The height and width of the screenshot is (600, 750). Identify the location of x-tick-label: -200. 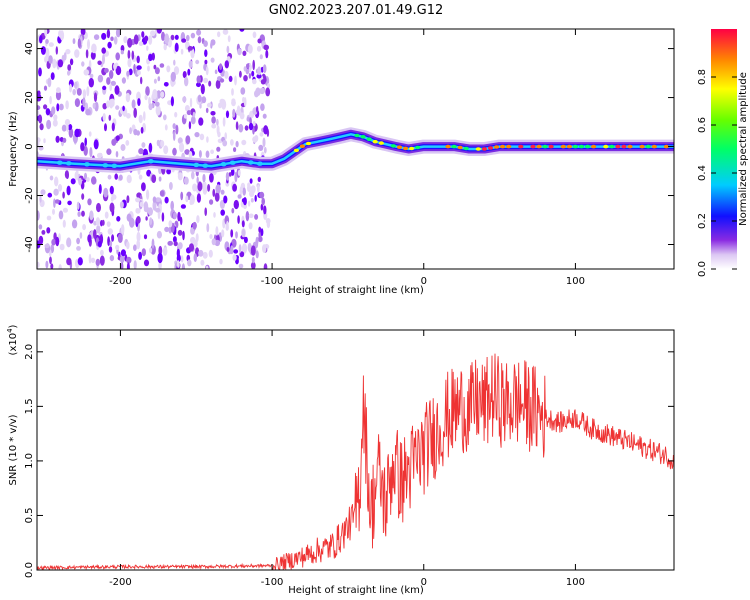
(120, 281).